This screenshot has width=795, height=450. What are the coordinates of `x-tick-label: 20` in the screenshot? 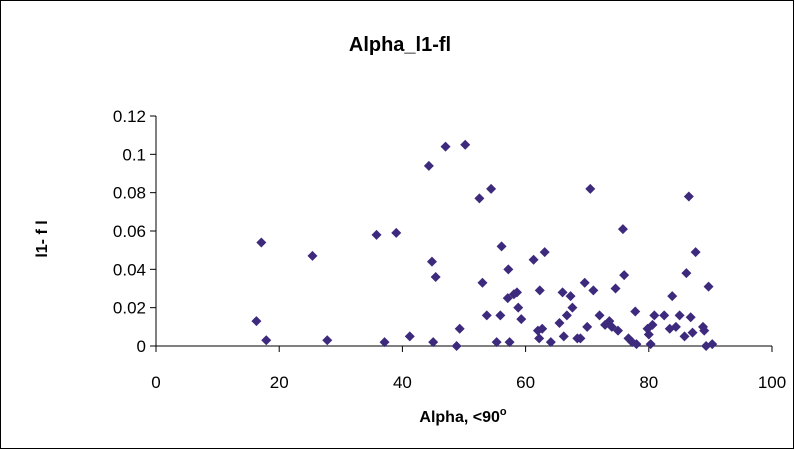 It's located at (279, 382).